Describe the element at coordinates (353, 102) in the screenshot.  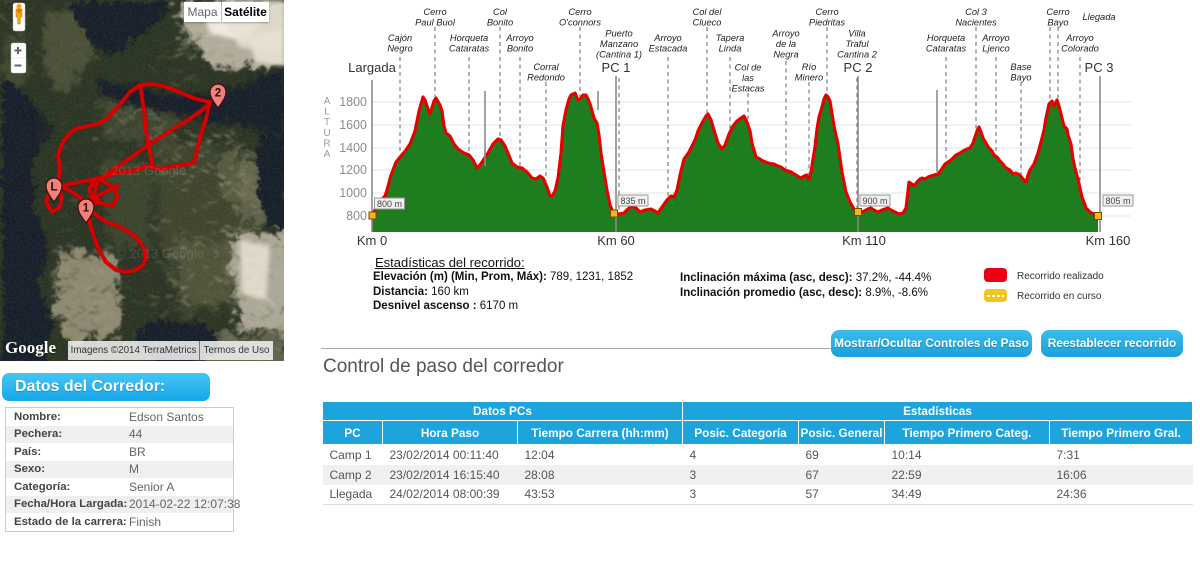
I see `svg-text: 1800` at that location.